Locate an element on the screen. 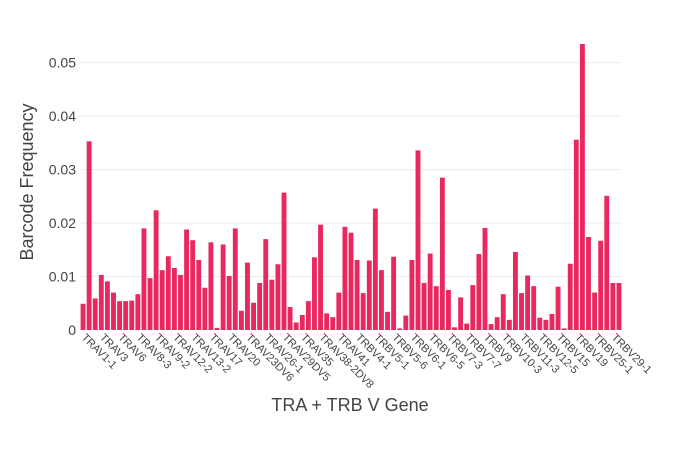 This screenshot has height=450, width=700. y-tick-label: 0.04 is located at coordinates (62, 116).